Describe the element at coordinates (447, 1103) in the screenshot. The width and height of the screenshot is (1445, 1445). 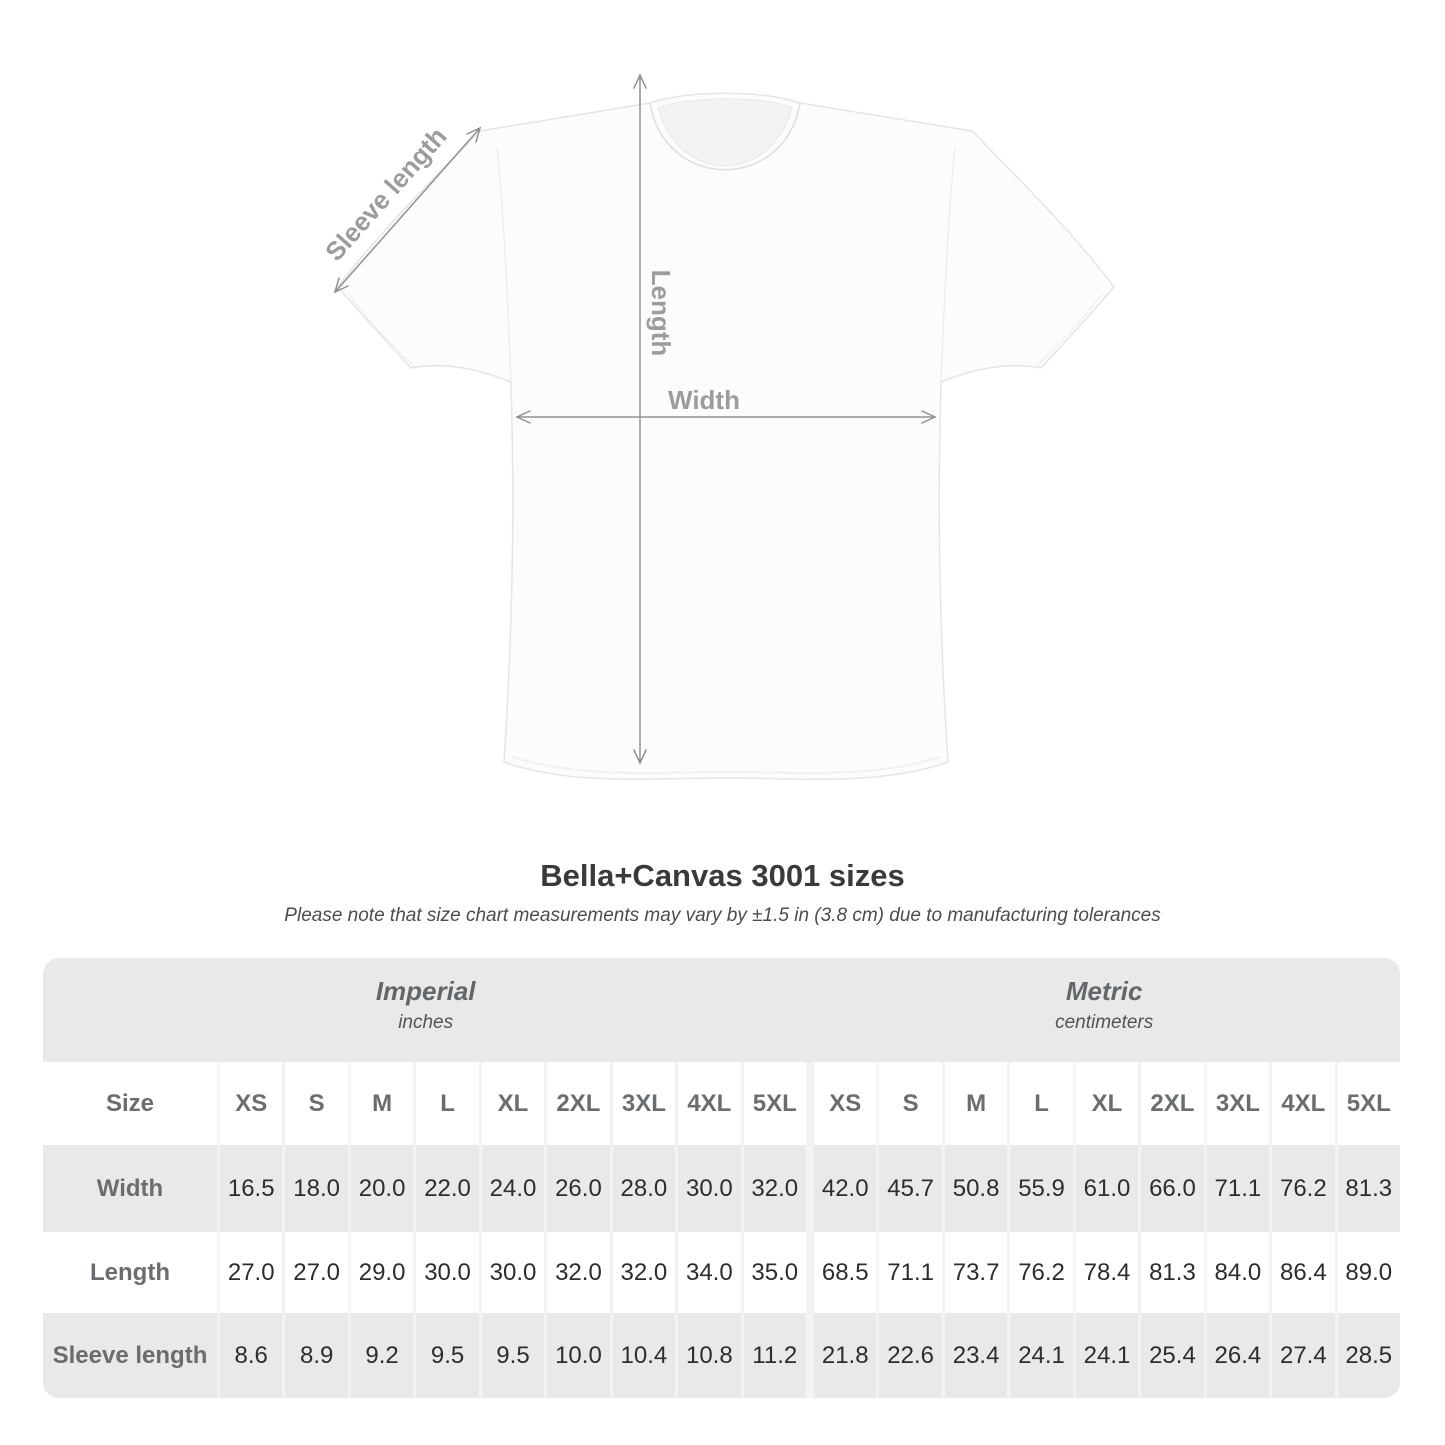
I see `size-header-imperial: L` at that location.